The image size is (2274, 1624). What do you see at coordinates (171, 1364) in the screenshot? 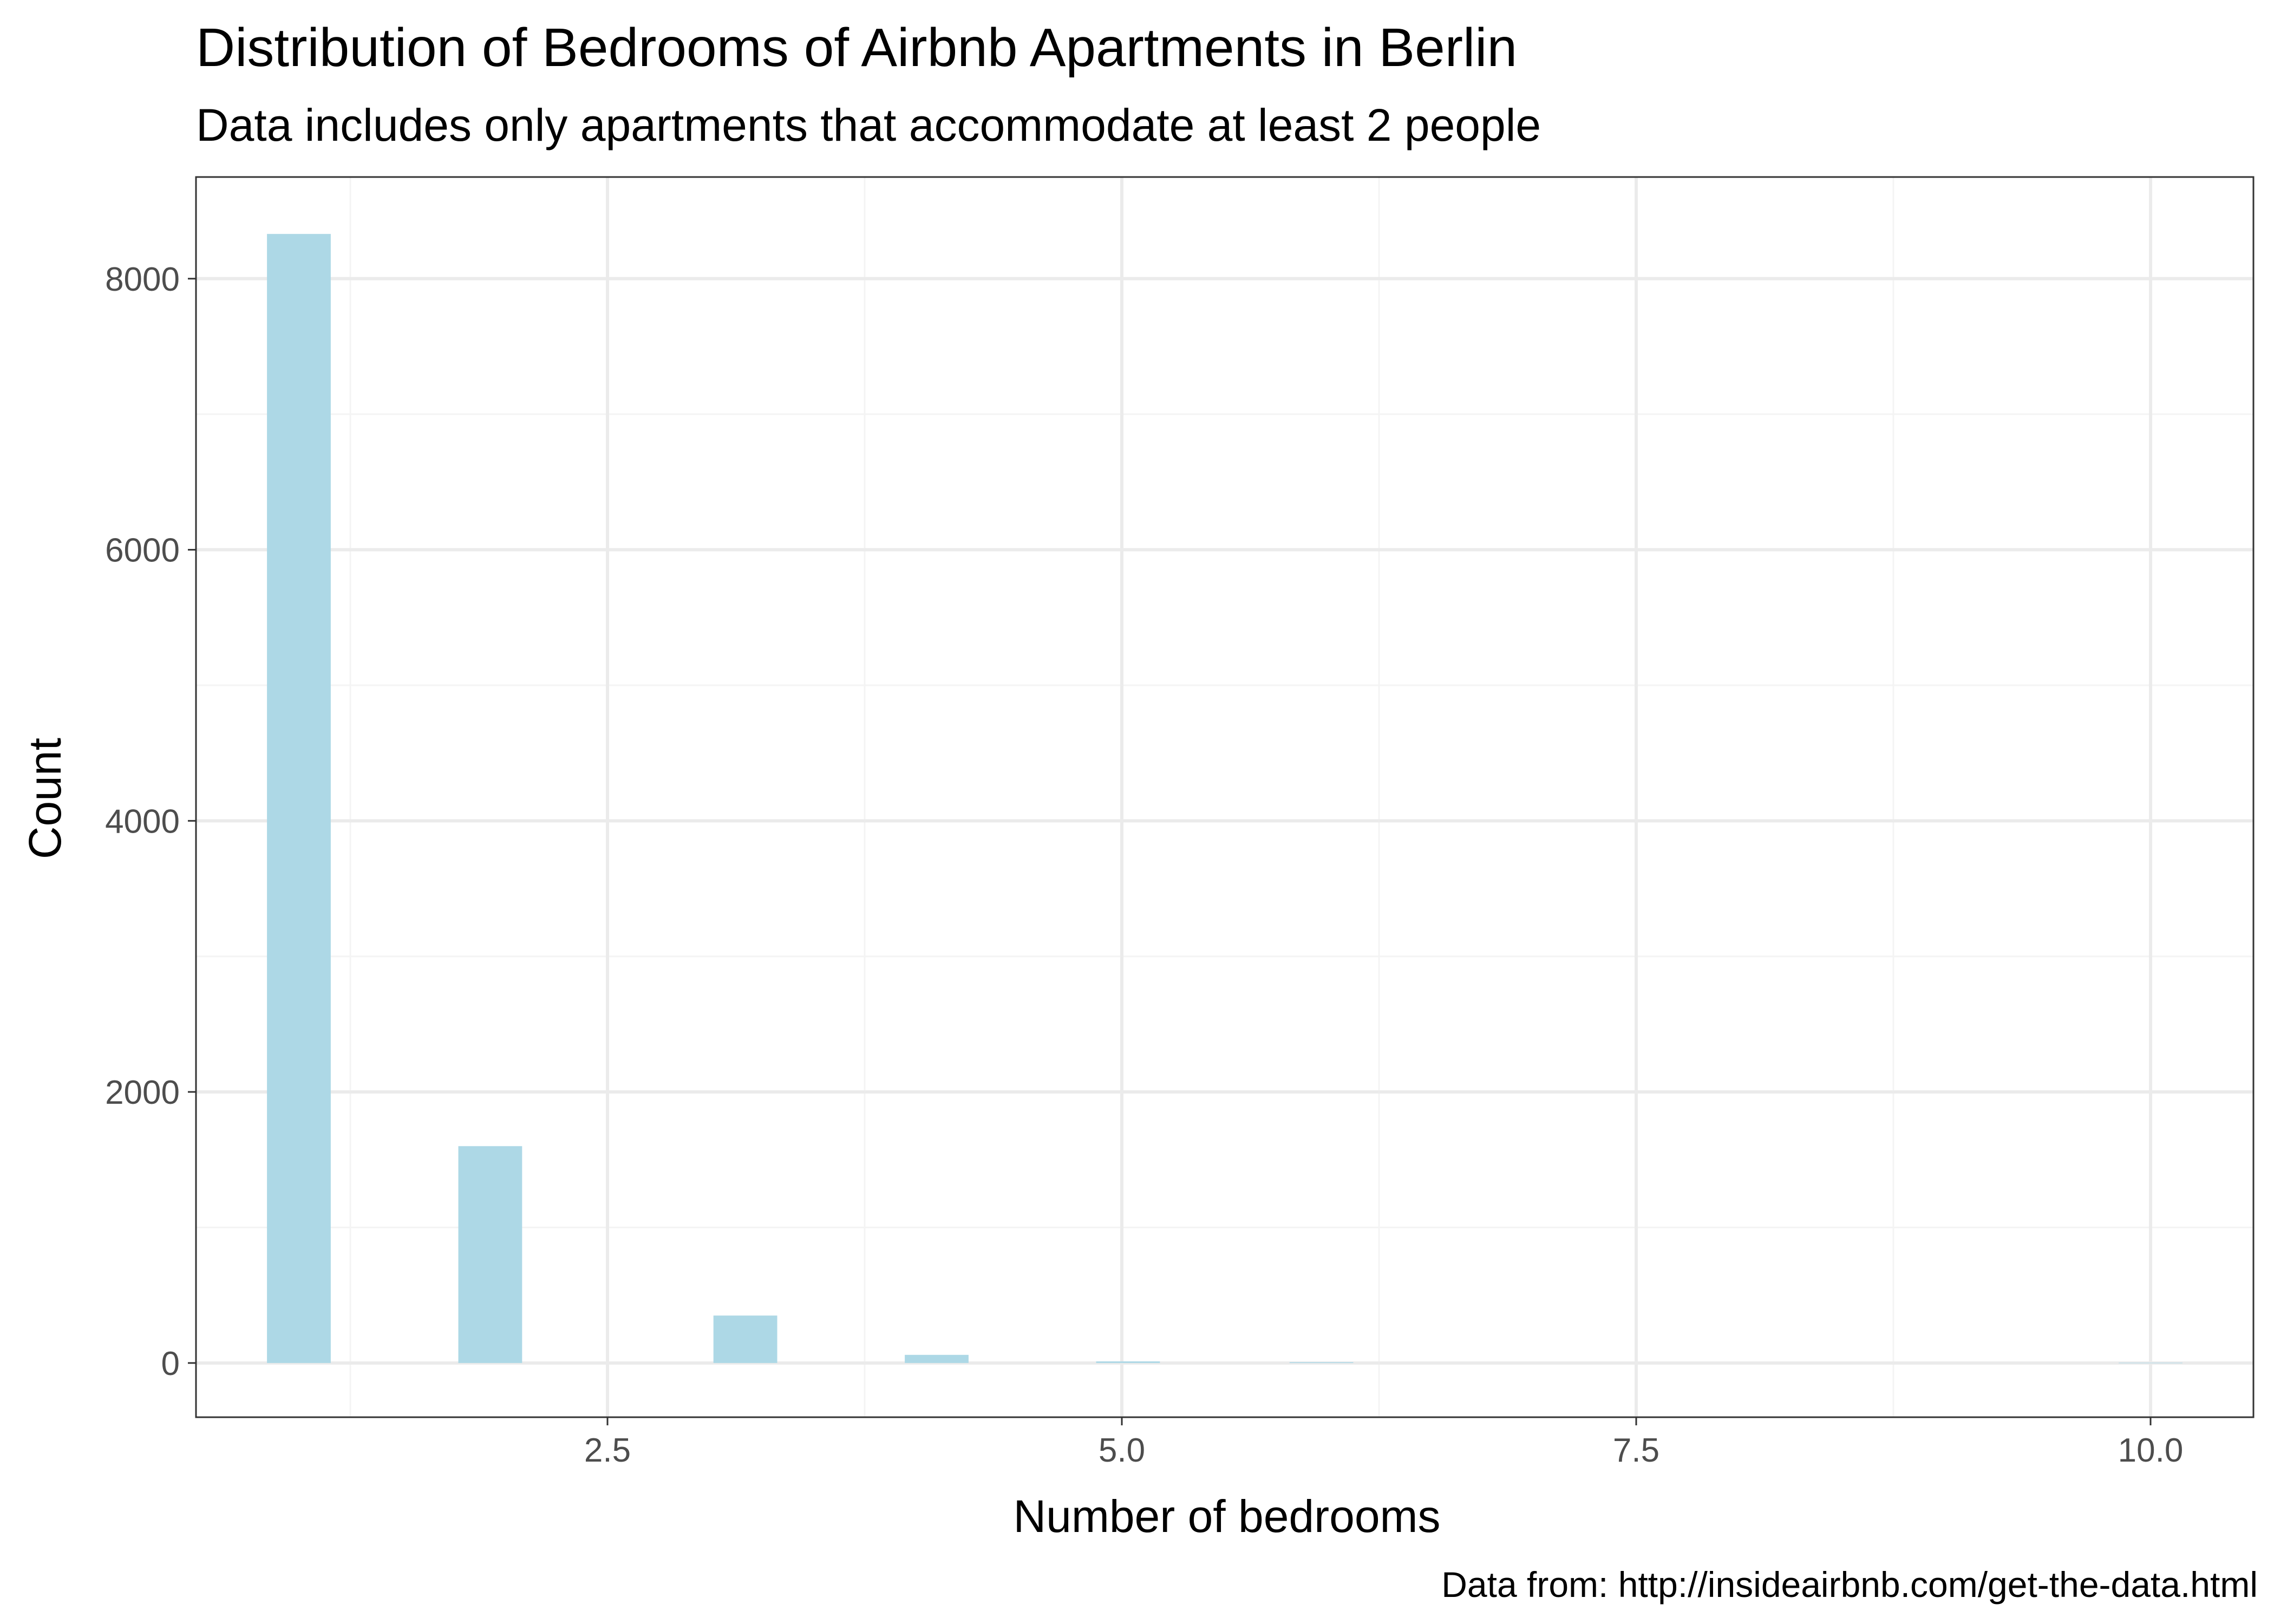
I see `y-tick-label: 0` at bounding box center [171, 1364].